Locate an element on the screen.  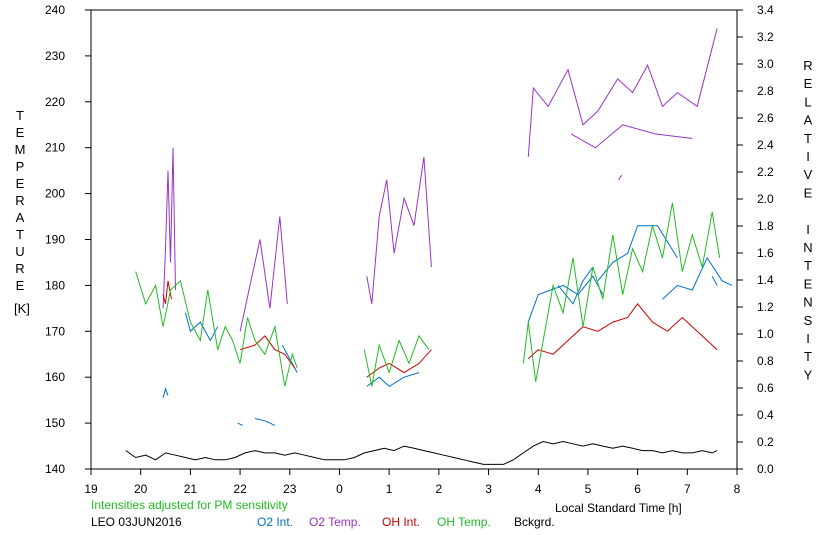
x-tick-label: 7 is located at coordinates (687, 489).